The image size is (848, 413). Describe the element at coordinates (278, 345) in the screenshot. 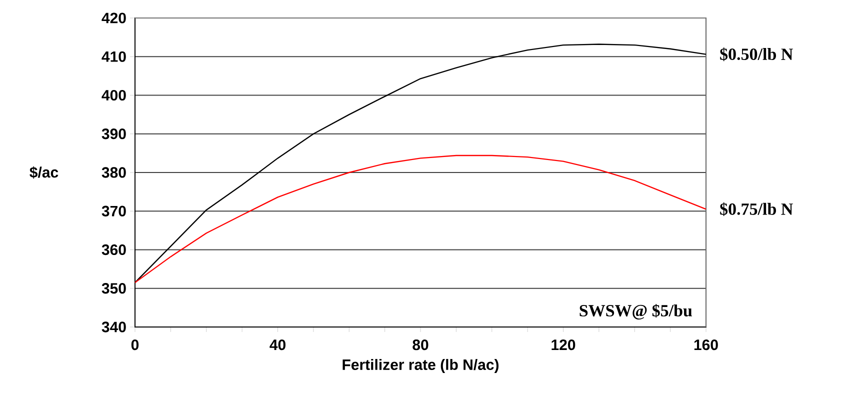

I see `x-tick-label: 40` at that location.